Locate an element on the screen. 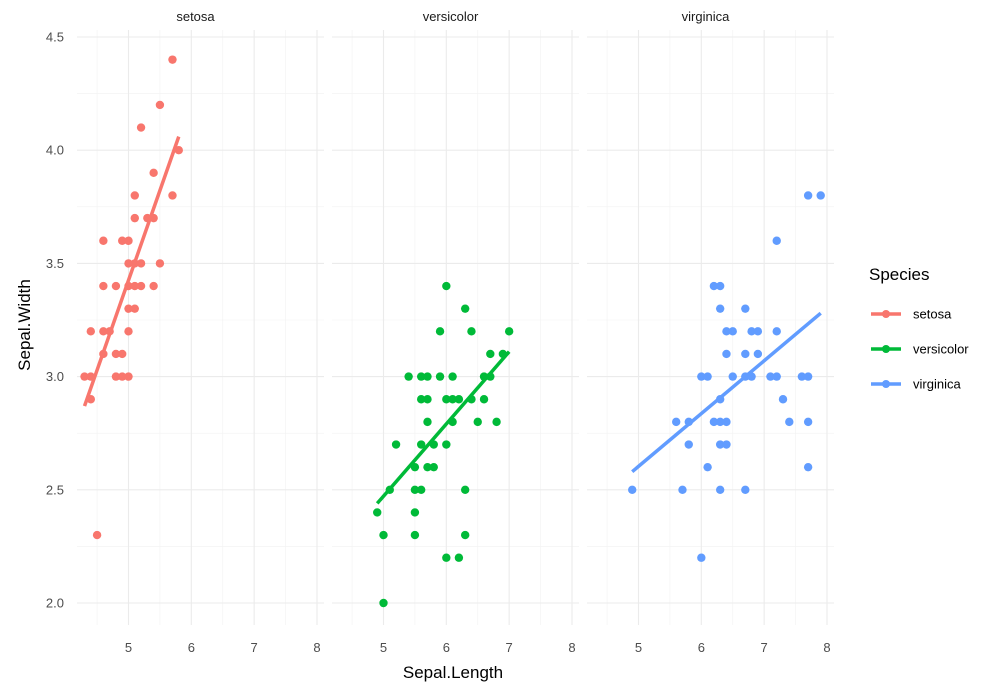 This screenshot has height=685, width=994. legend-title: Species is located at coordinates (899, 274).